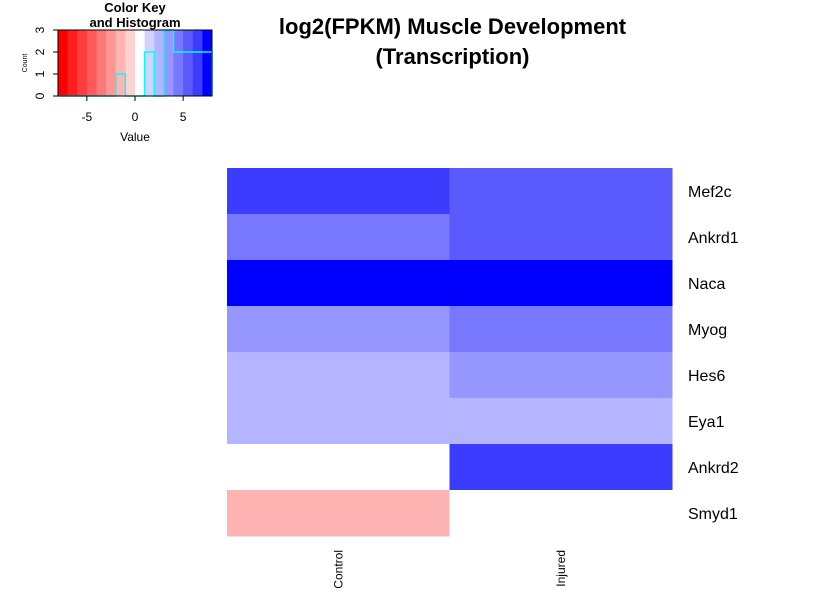 This screenshot has height=616, width=831. What do you see at coordinates (135, 7) in the screenshot?
I see `color-key-title-line1: Color Key` at bounding box center [135, 7].